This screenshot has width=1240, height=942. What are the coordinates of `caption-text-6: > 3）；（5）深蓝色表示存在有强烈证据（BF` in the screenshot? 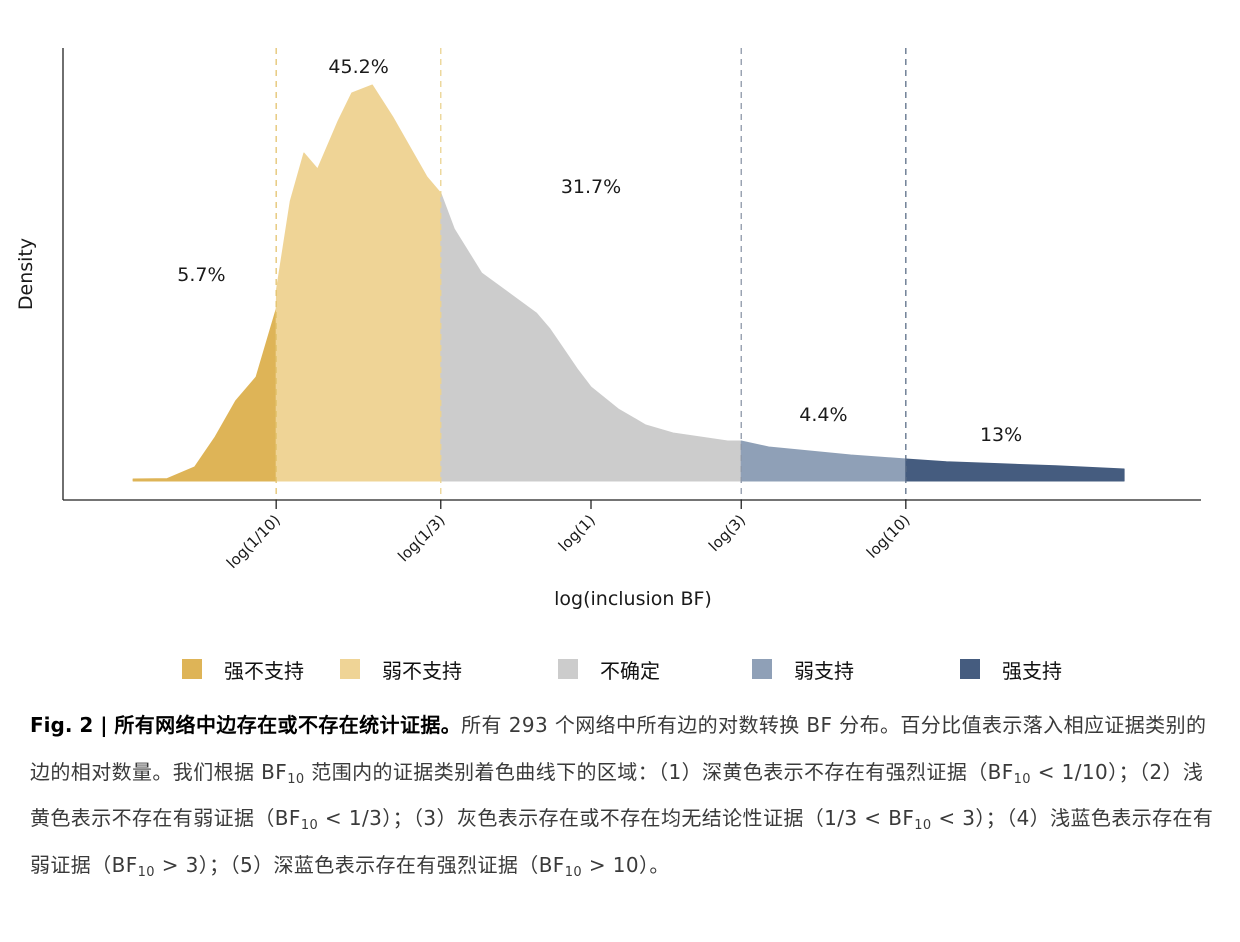 It's located at (359, 864).